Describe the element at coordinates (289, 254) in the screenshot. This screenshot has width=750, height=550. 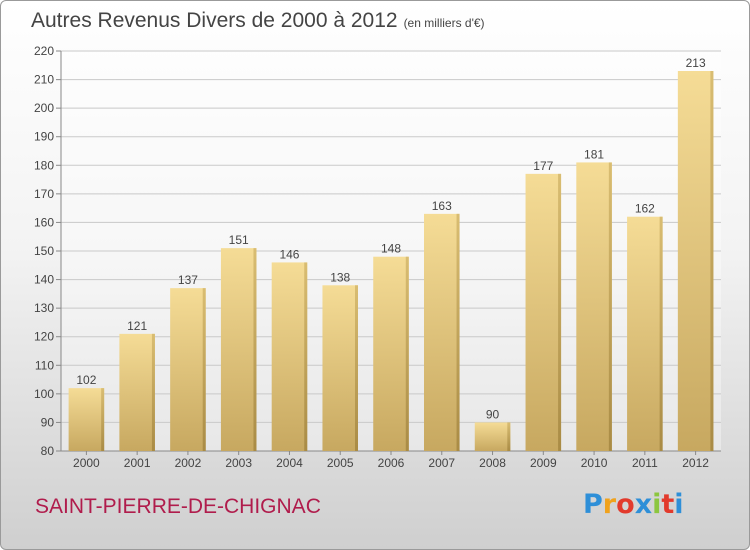
I see `data-label: 146` at that location.